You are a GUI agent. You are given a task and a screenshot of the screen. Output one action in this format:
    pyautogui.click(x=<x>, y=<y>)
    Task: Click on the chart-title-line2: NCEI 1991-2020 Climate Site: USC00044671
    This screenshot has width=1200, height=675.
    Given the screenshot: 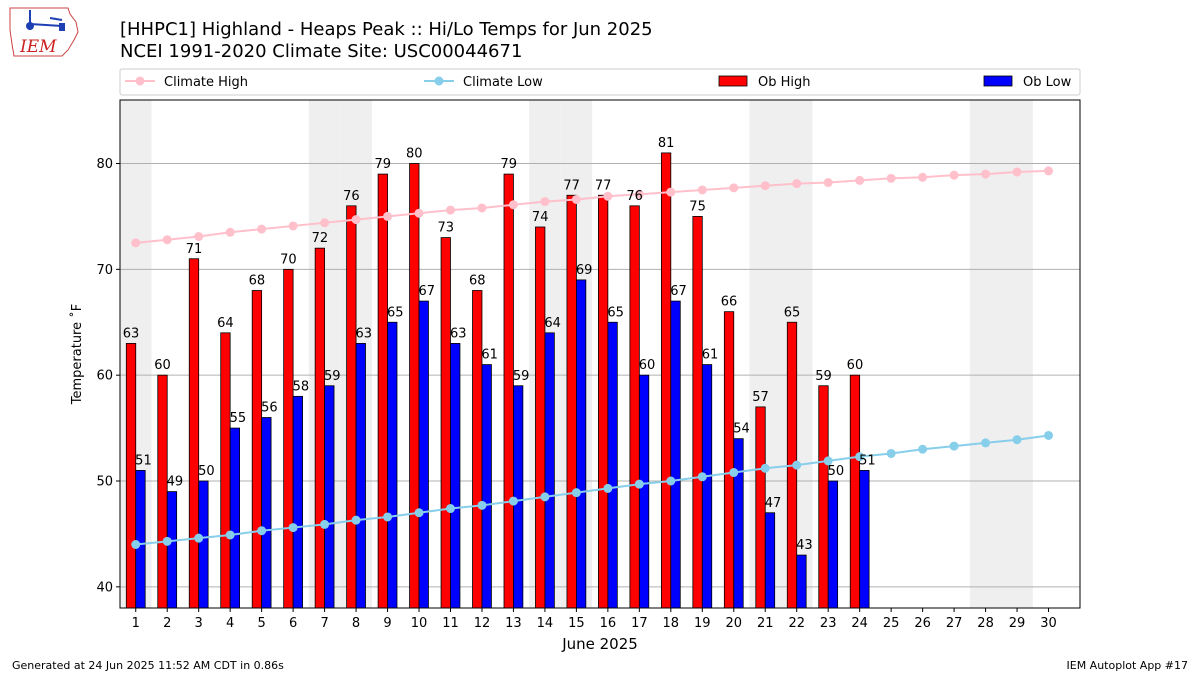 What is the action you would take?
    pyautogui.click(x=321, y=51)
    